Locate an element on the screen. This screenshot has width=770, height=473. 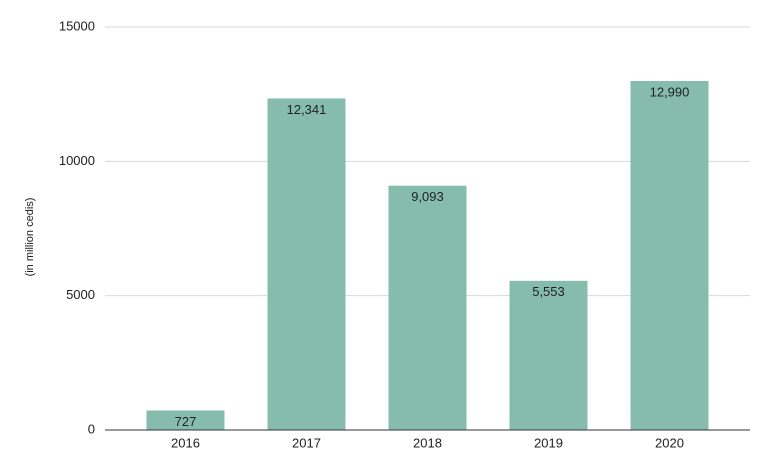
value-label: 5,553 is located at coordinates (548, 291).